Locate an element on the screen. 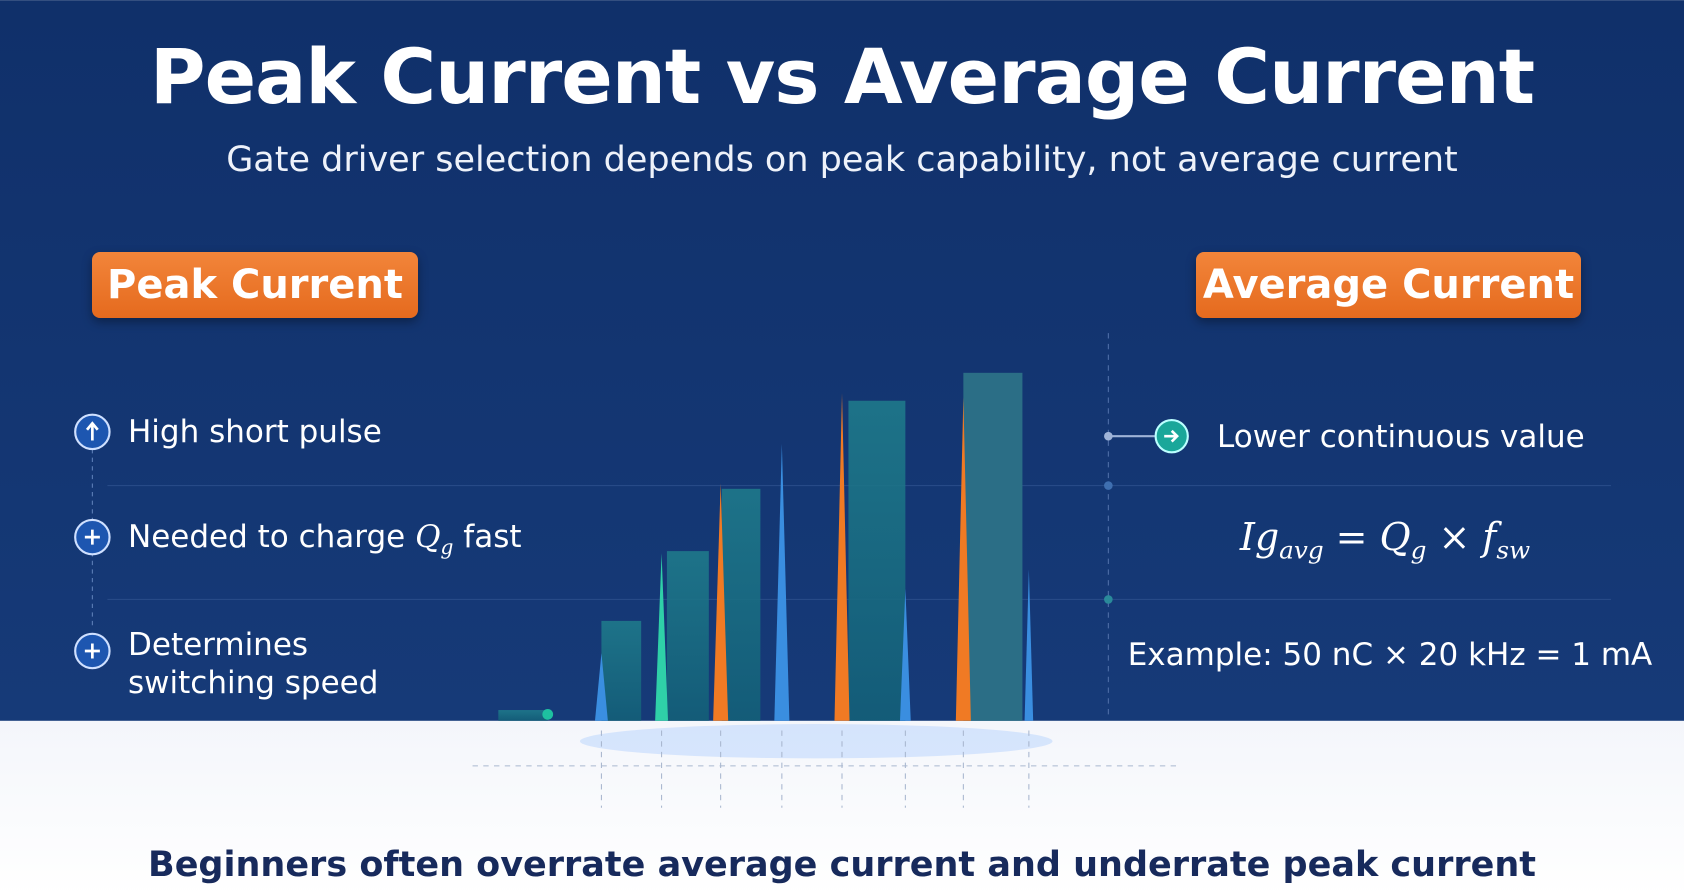  item-text: Determines is located at coordinates (218, 645).